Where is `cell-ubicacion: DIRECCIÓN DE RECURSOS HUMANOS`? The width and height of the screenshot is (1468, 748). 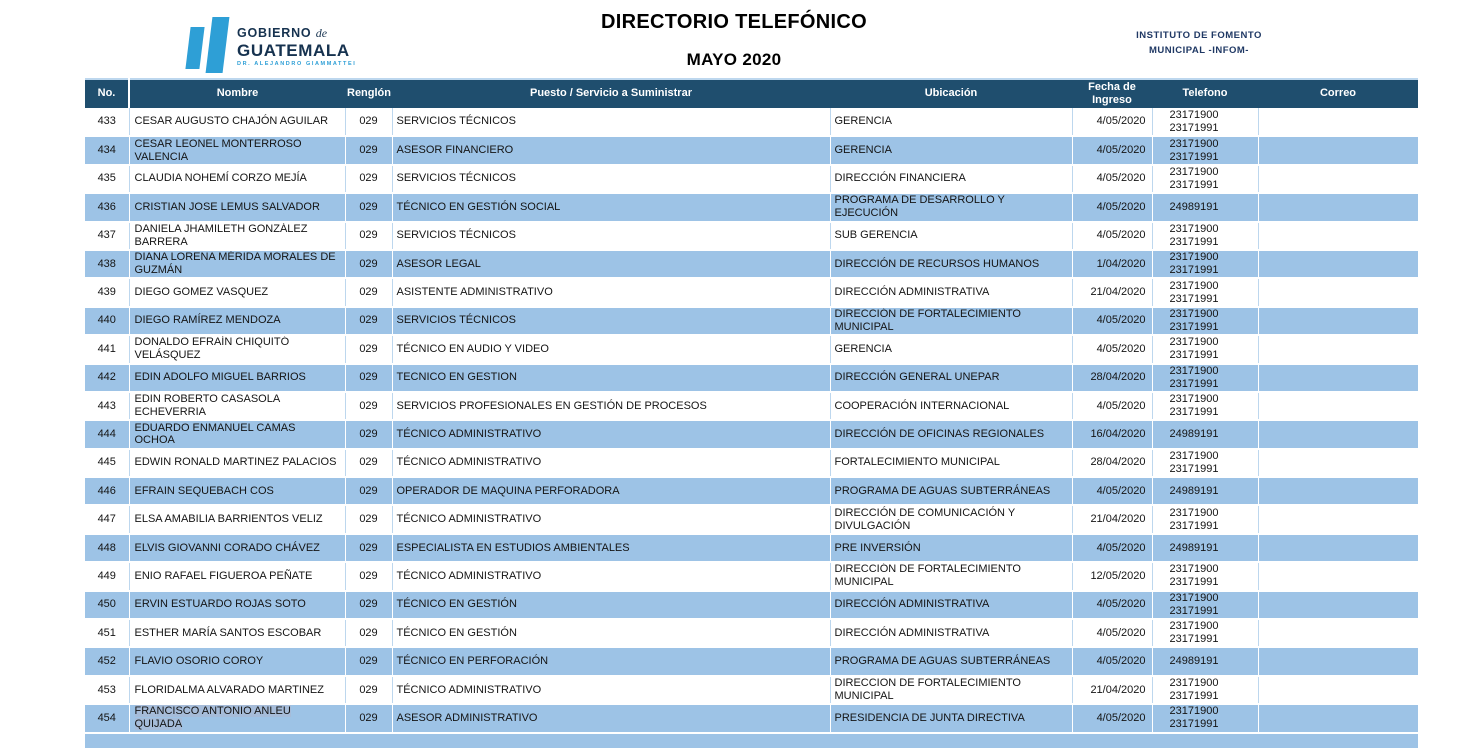
cell-ubicacion: DIRECCIÓN DE RECURSOS HUMANOS is located at coordinates (951, 264).